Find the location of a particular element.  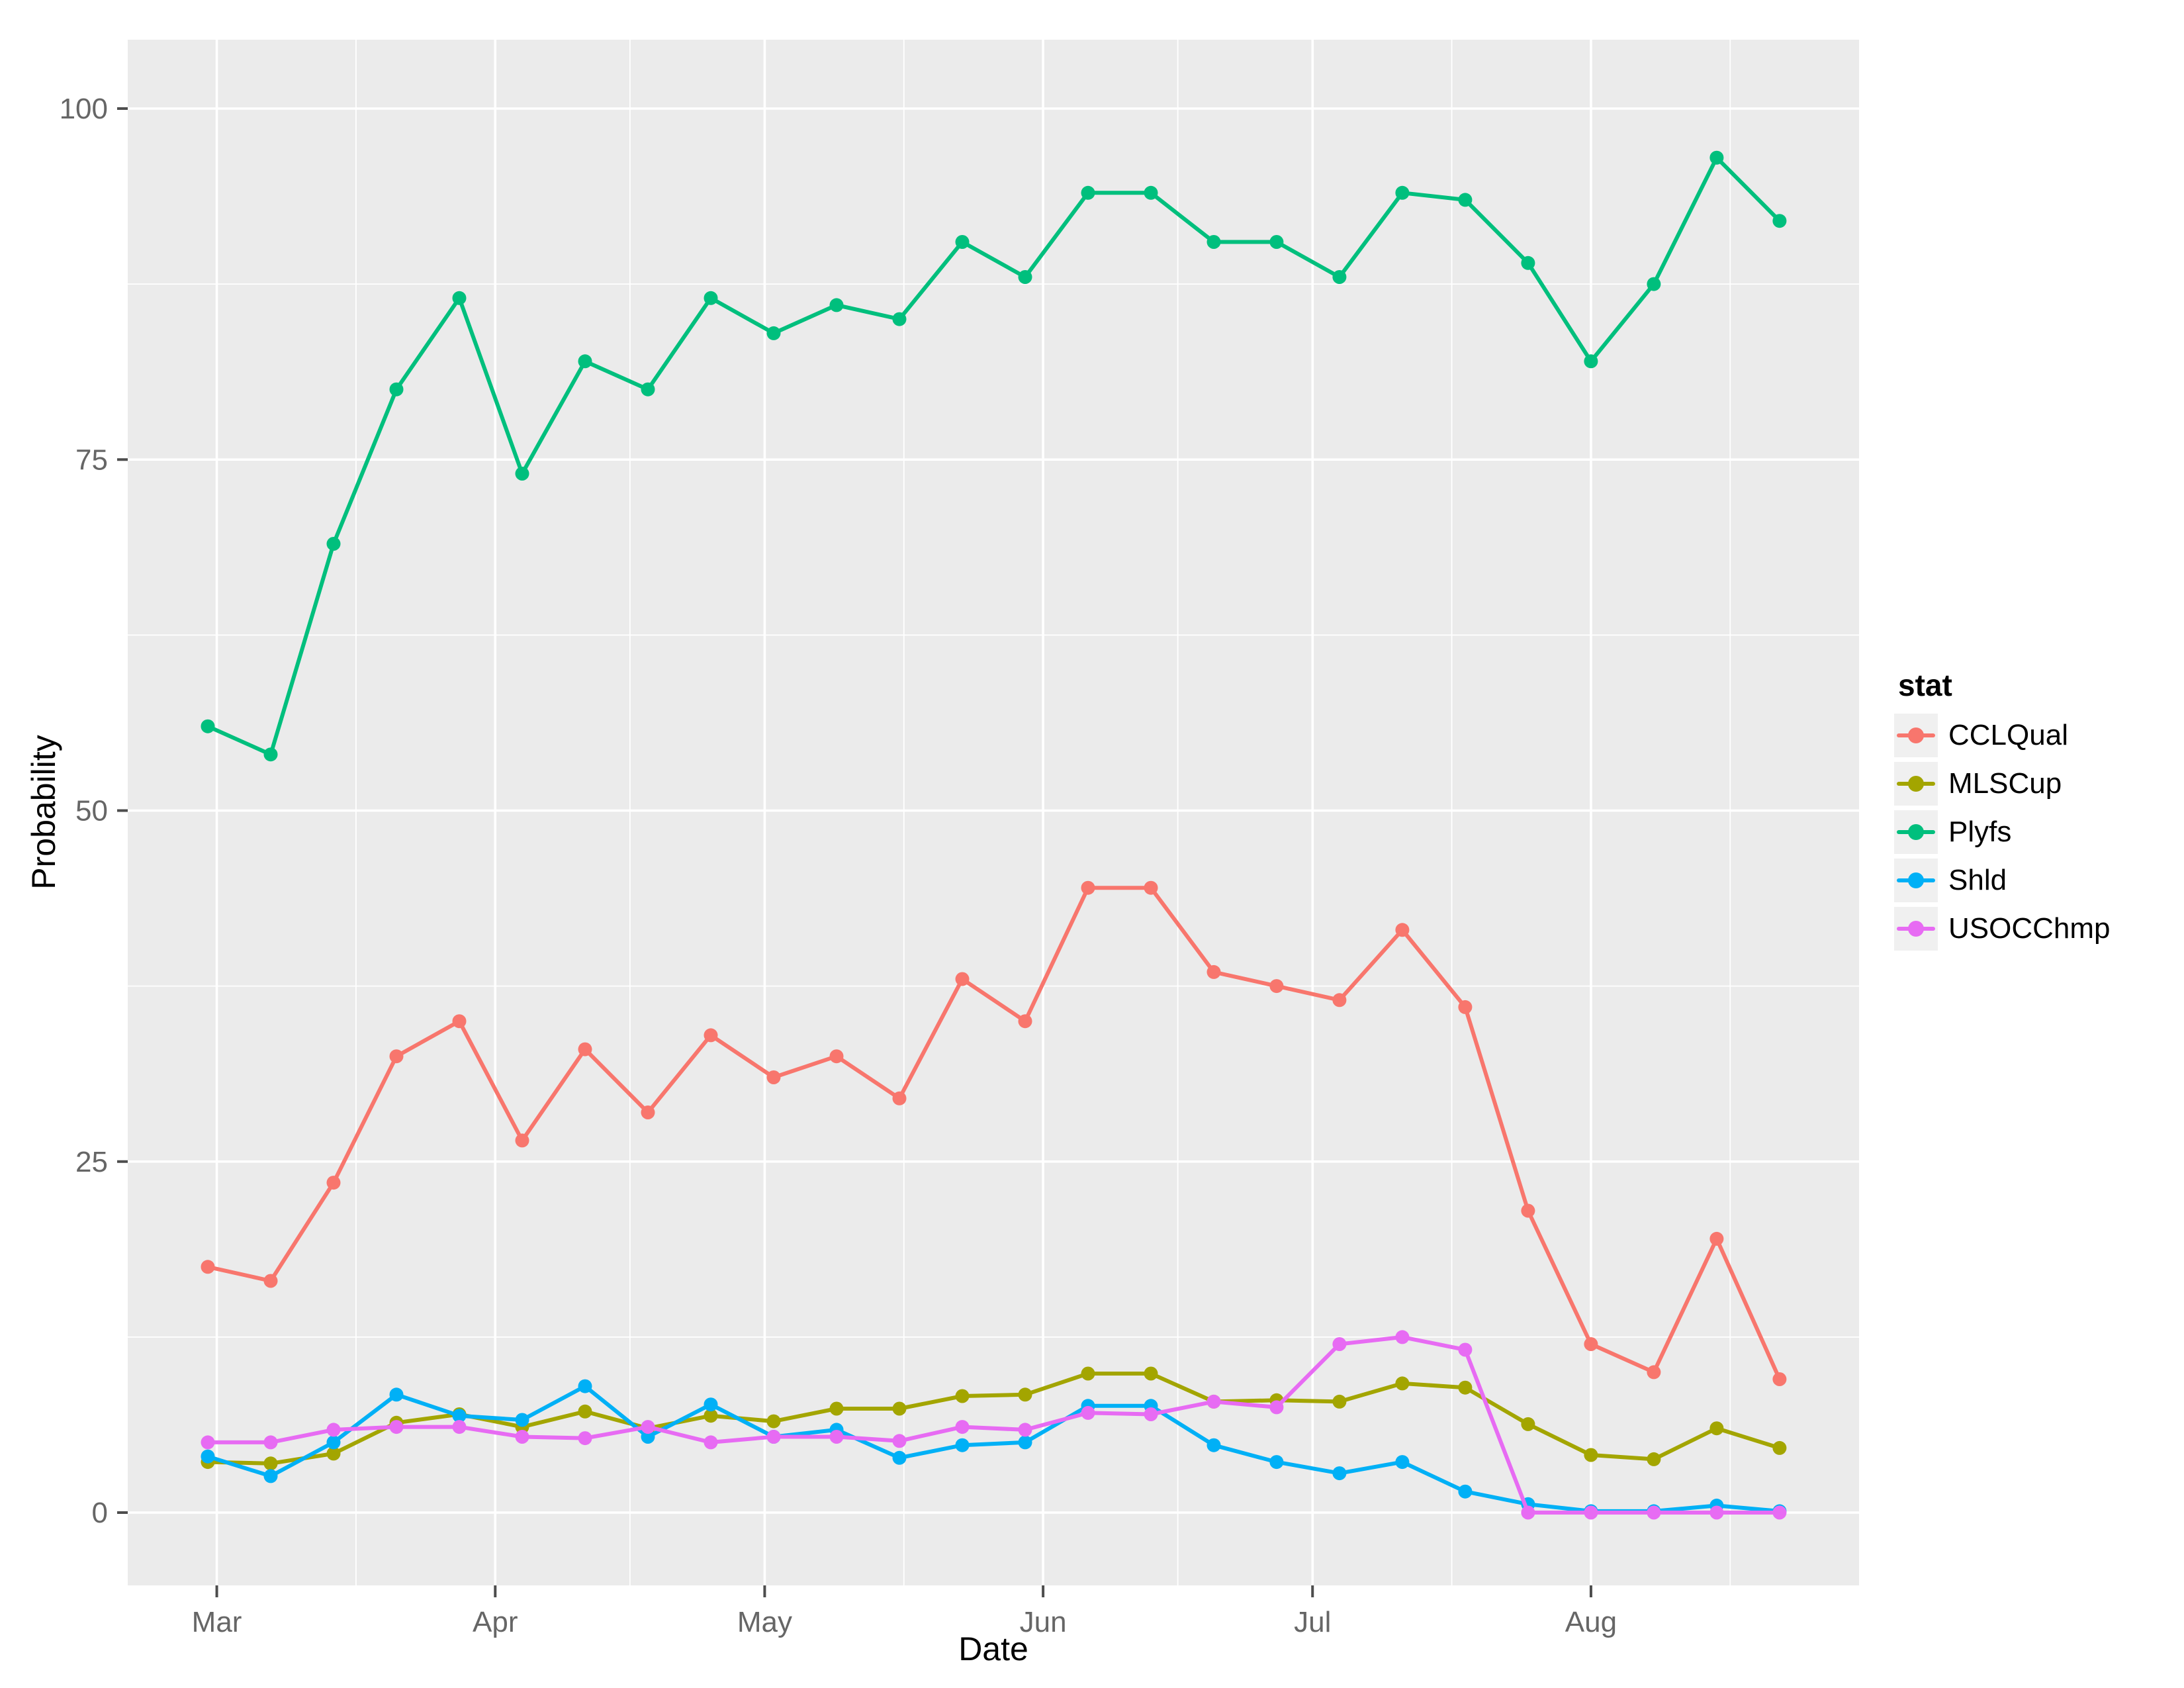

x-tick-label: Aug is located at coordinates (1591, 1622).